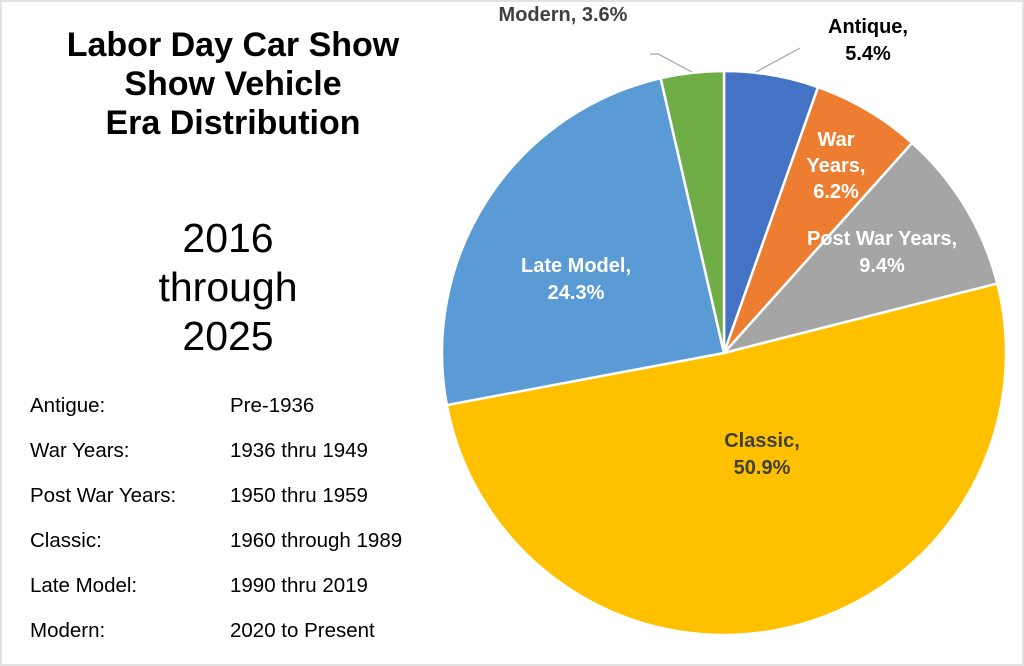  I want to click on data-label-line: Post War Years,, so click(882, 239).